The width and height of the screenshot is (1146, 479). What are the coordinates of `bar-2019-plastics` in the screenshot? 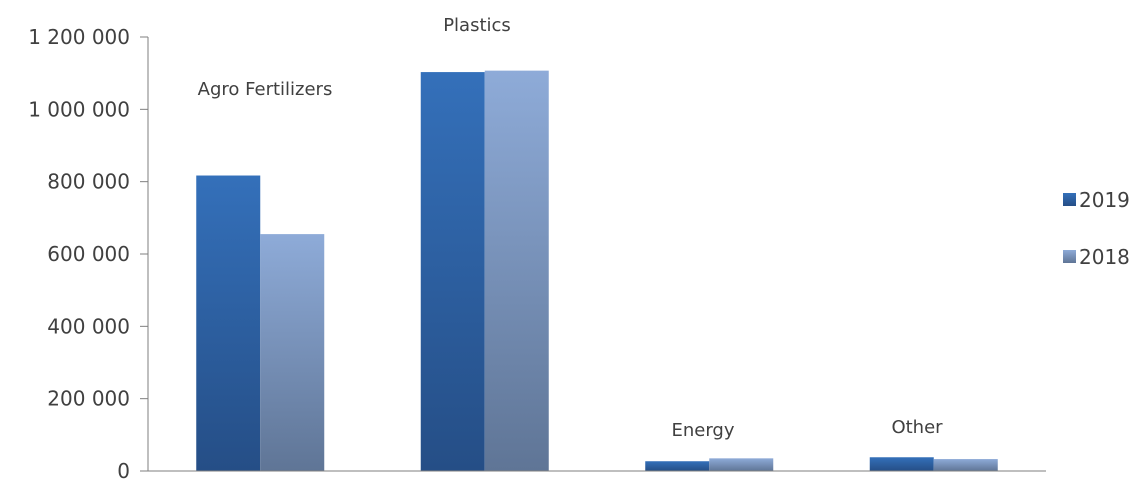 It's located at (452, 271).